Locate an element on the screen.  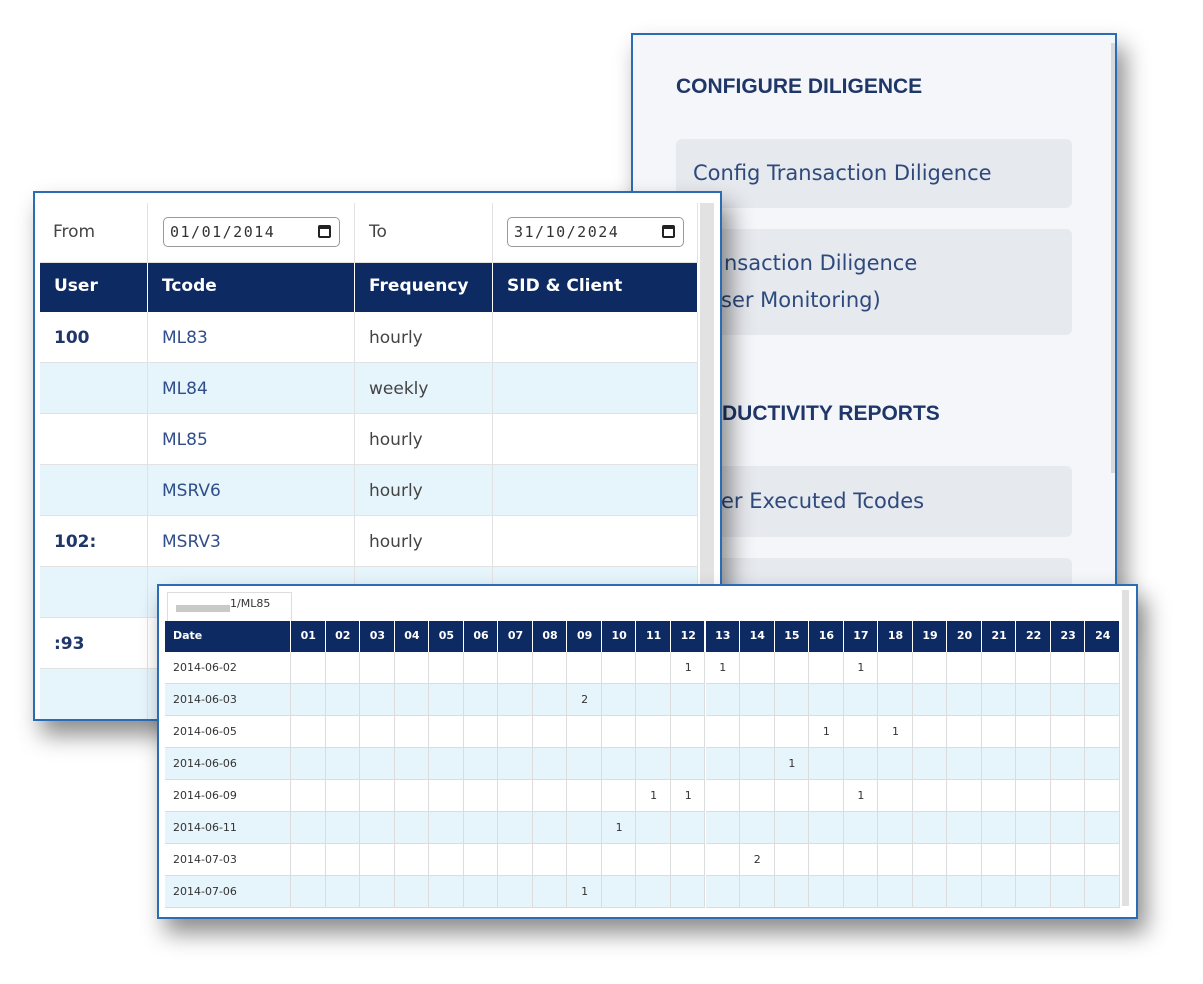
cell-text: ML84 is located at coordinates (185, 389).